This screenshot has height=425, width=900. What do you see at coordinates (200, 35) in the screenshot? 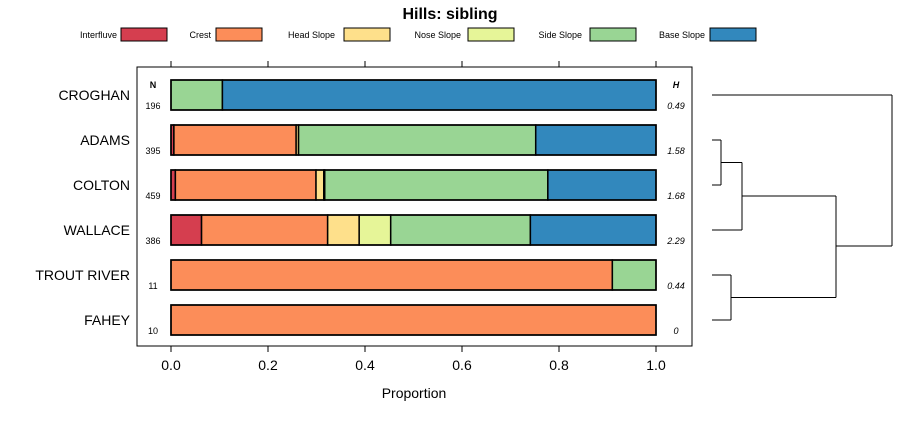
I see `legend-label-crest: Crest` at bounding box center [200, 35].